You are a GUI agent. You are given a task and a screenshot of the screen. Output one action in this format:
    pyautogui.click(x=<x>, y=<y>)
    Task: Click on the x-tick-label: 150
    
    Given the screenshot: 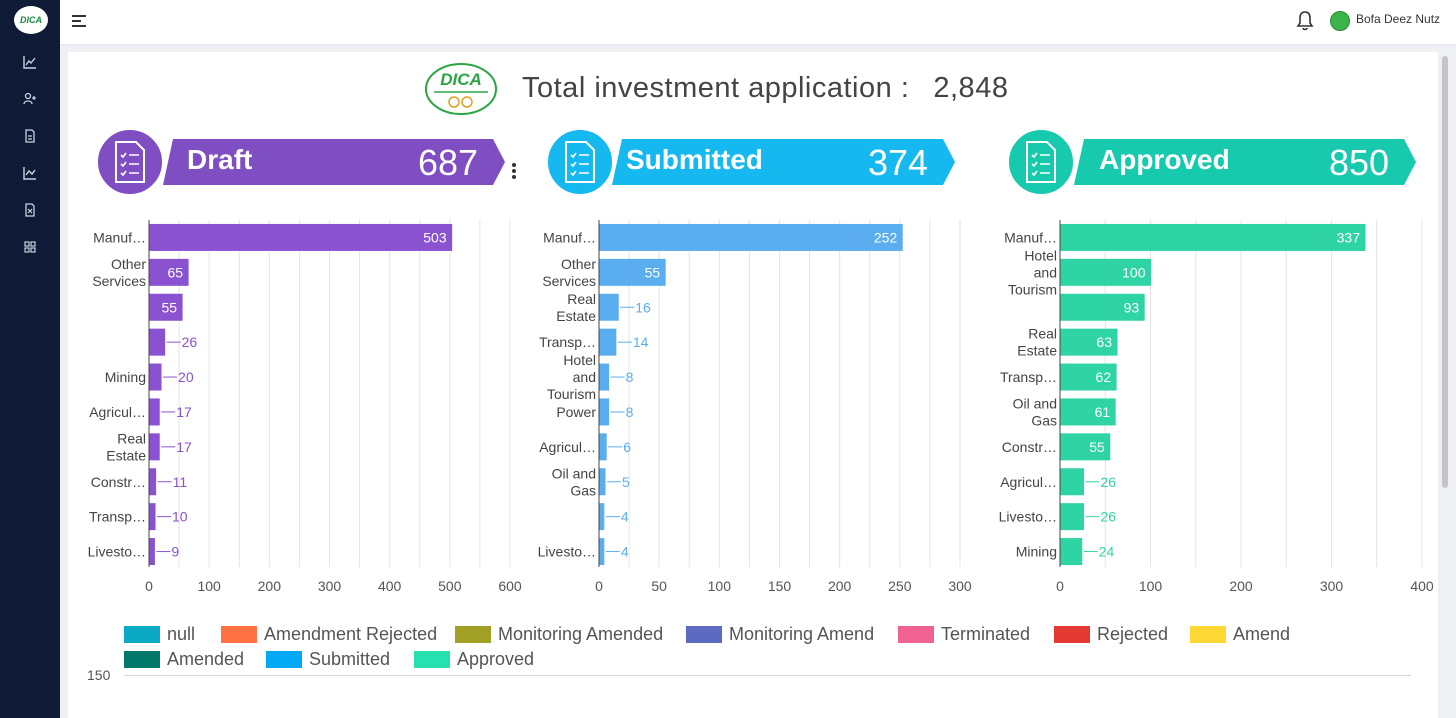 What is the action you would take?
    pyautogui.click(x=780, y=586)
    